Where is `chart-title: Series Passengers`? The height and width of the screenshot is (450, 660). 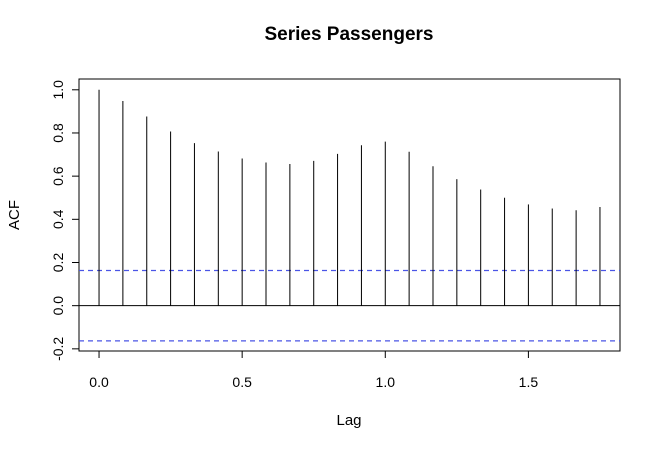 chart-title: Series Passengers is located at coordinates (348, 34).